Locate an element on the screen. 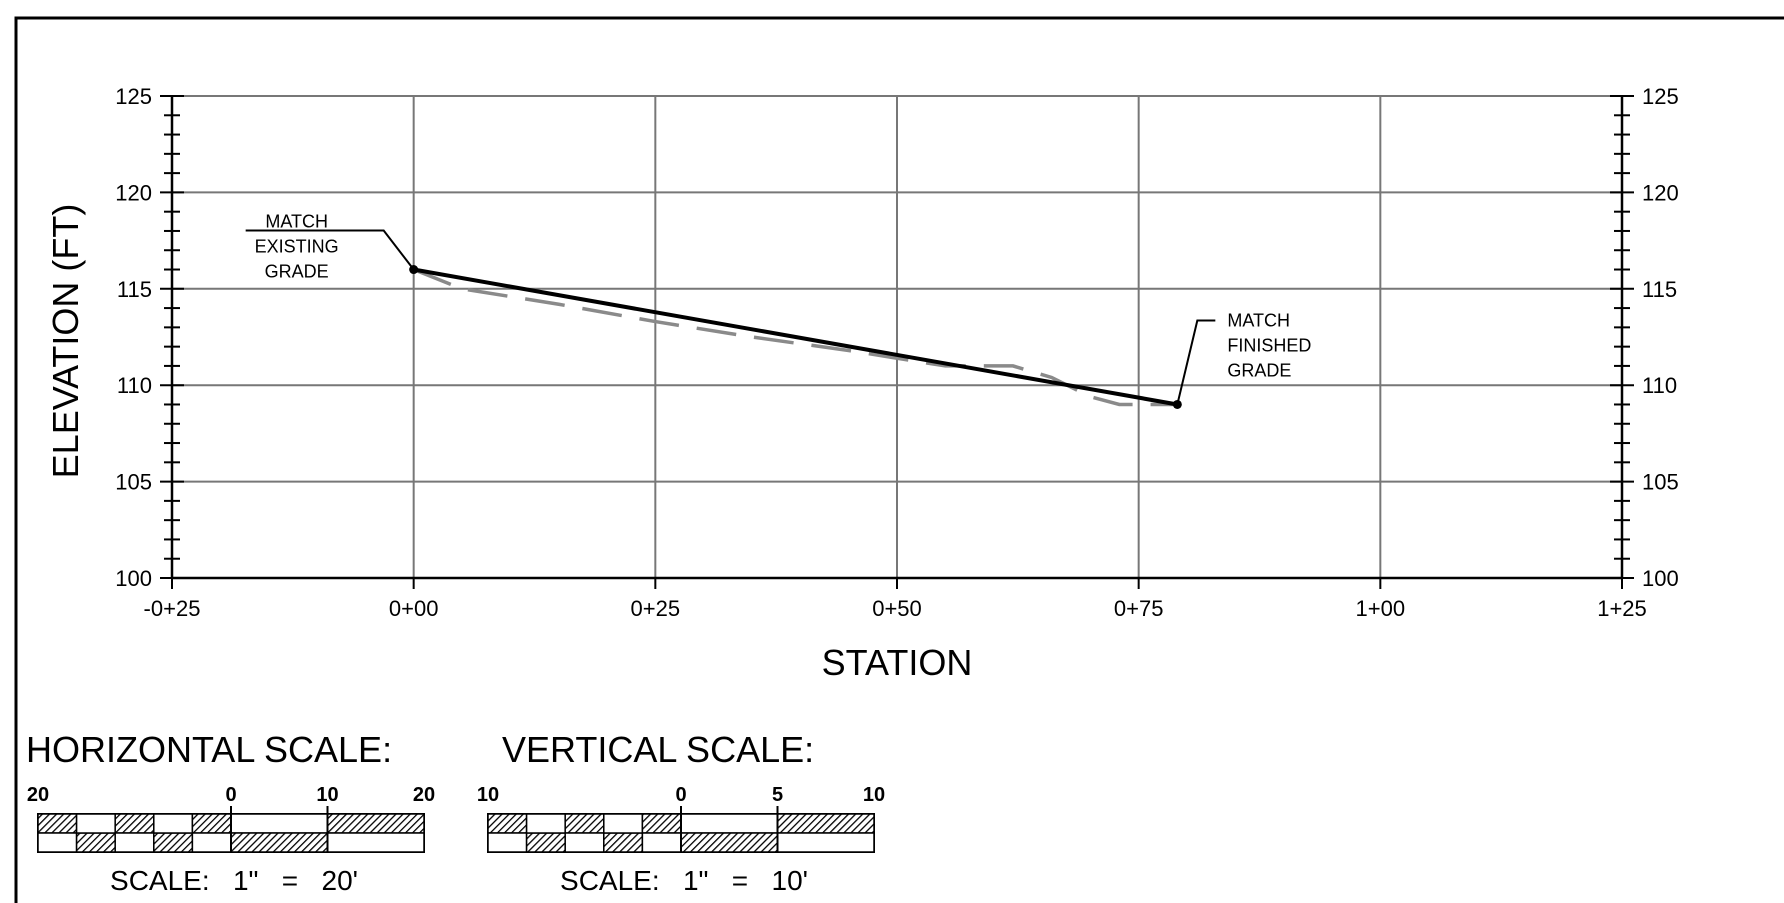 The width and height of the screenshot is (1784, 903). series-layer is located at coordinates (795, 337).